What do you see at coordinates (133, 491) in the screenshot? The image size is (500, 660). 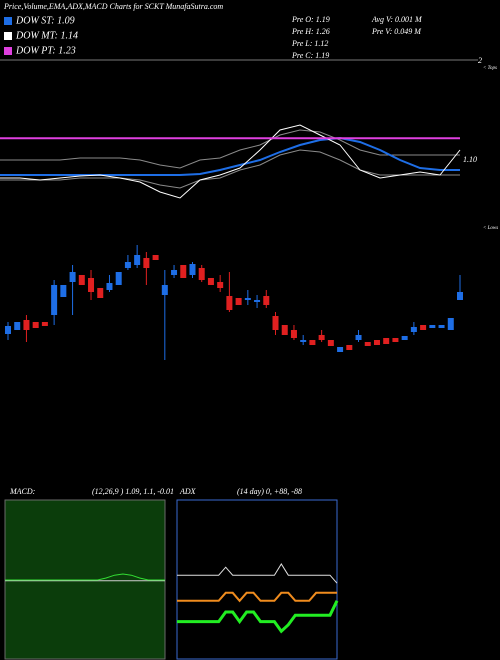 I see `macd-subtitle: (12,26,9 ) 1.09, 1.1, -0.01` at bounding box center [133, 491].